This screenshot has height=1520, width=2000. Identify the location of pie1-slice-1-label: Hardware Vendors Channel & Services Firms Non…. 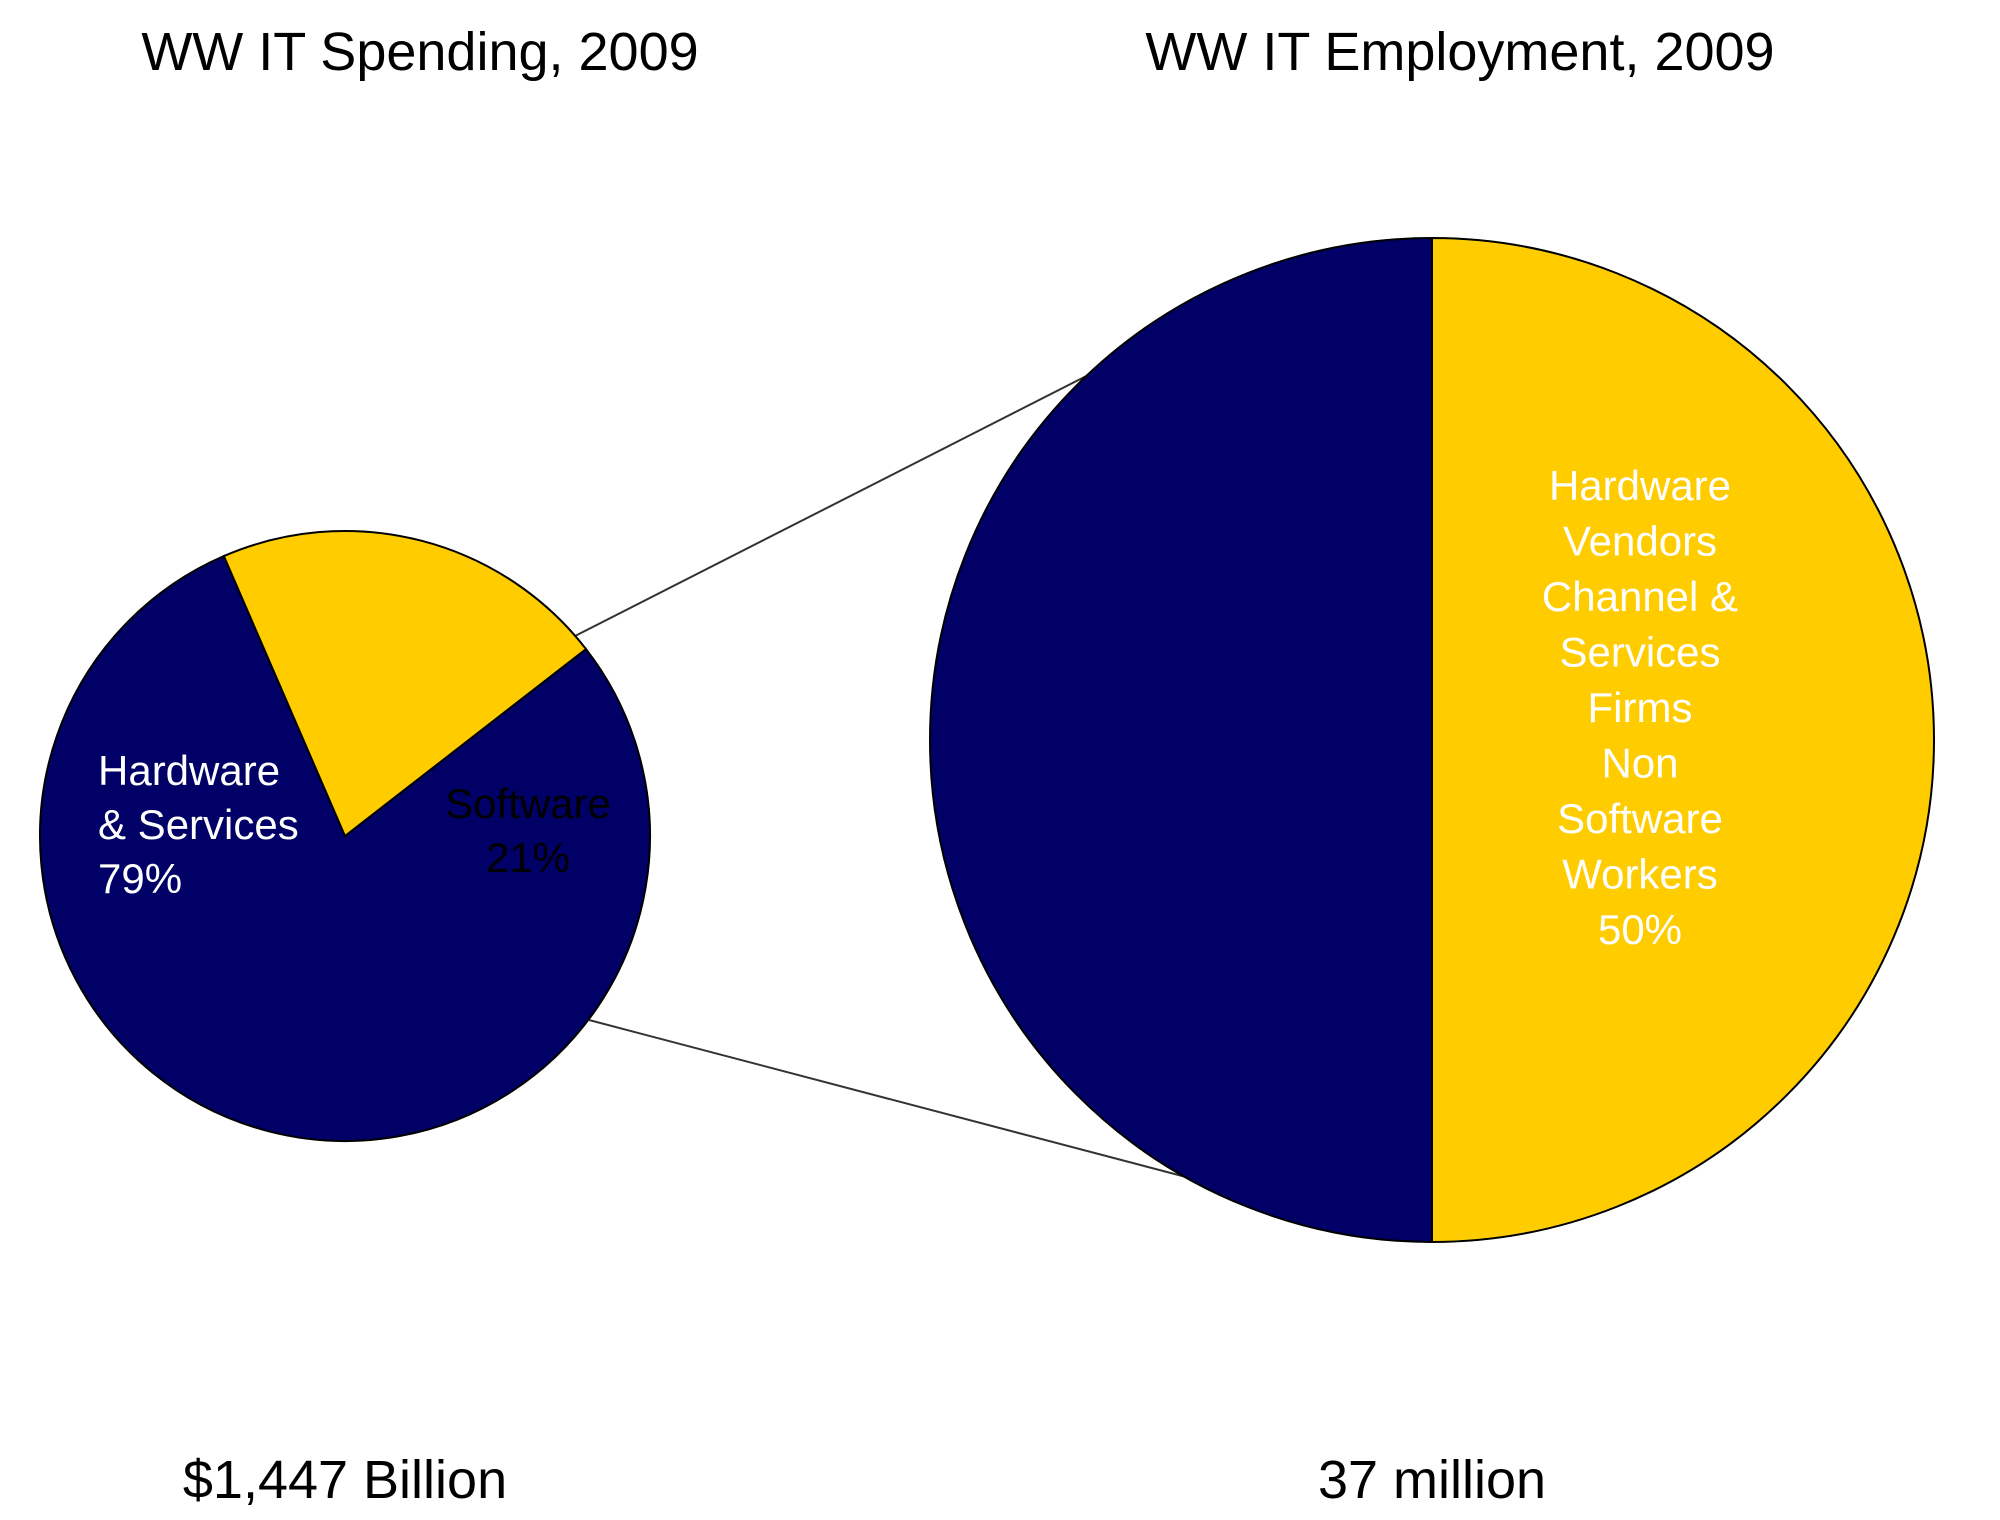
(1640, 707).